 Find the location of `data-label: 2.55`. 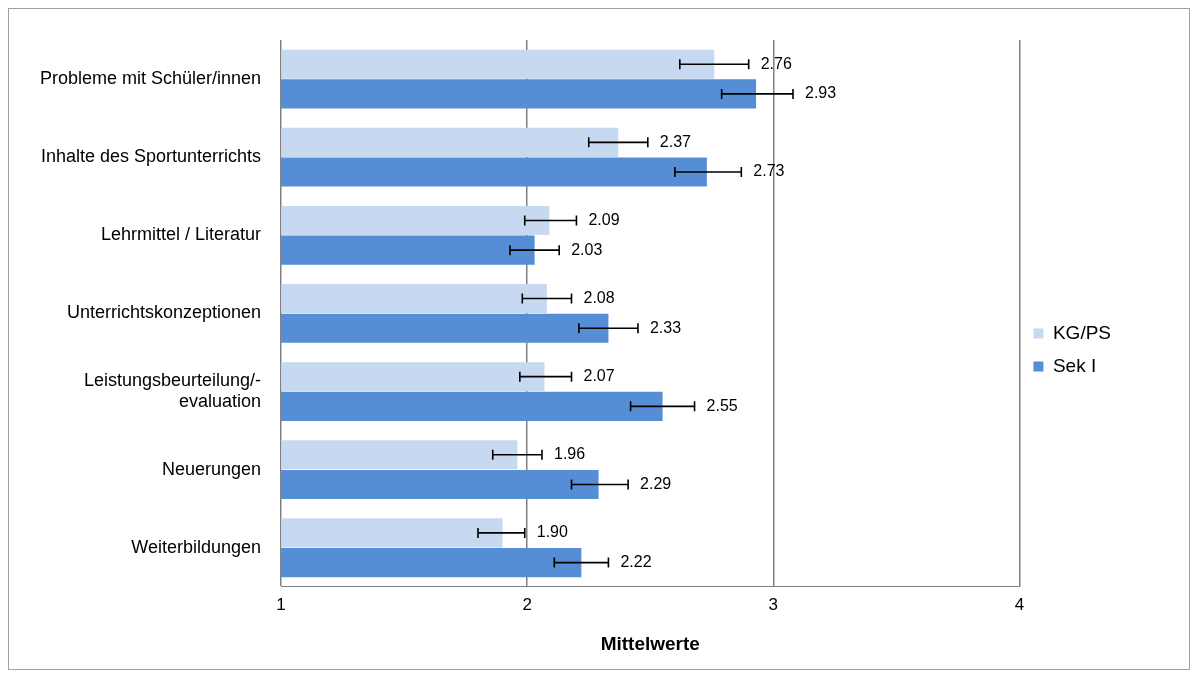

data-label: 2.55 is located at coordinates (722, 405).